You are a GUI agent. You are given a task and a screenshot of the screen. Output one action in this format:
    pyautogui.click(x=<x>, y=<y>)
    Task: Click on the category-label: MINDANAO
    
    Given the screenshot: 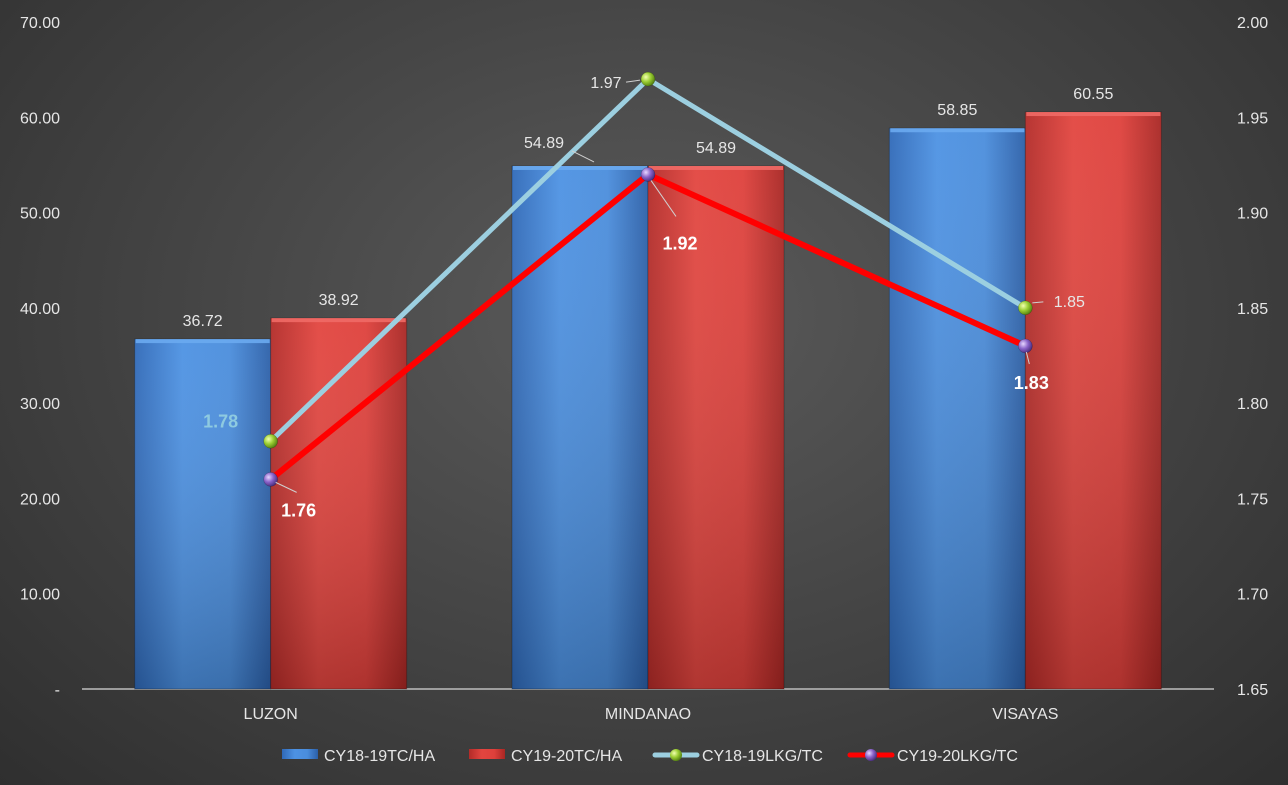 What is the action you would take?
    pyautogui.click(x=648, y=714)
    